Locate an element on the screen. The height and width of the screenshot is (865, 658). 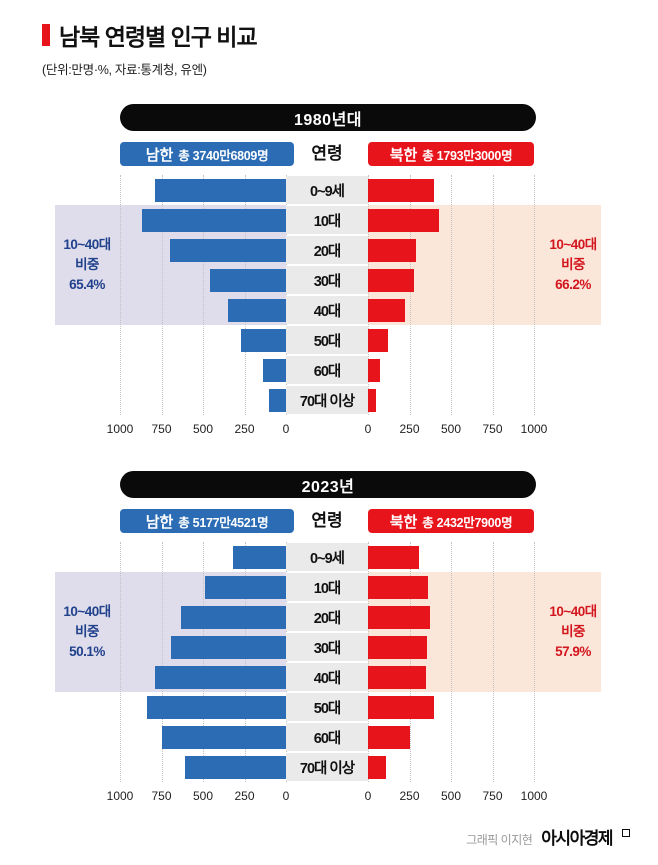
north-total-label: 총 1793만3000명 is located at coordinates (467, 155).